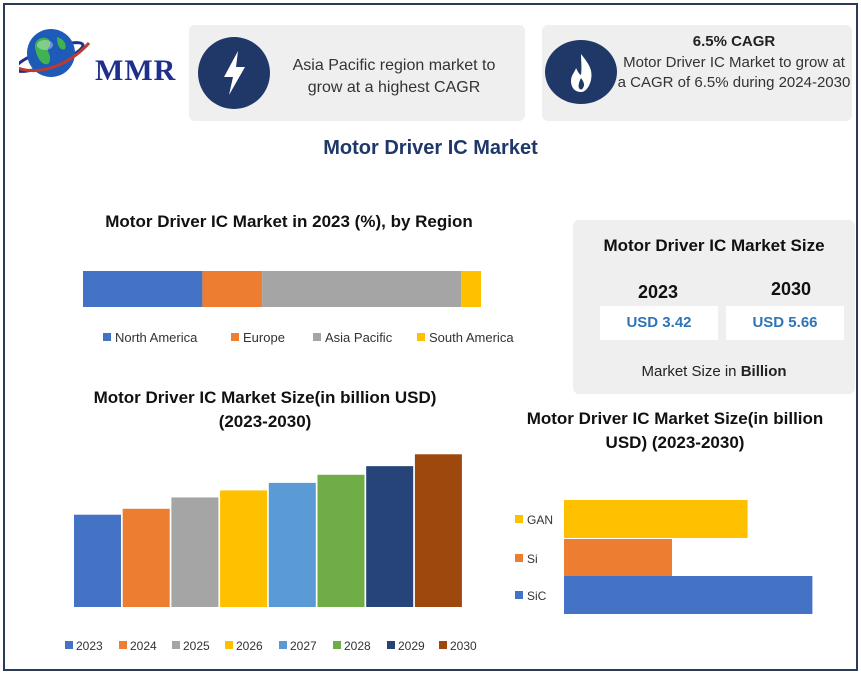  I want to click on market-size-year-2023: 2023, so click(658, 292).